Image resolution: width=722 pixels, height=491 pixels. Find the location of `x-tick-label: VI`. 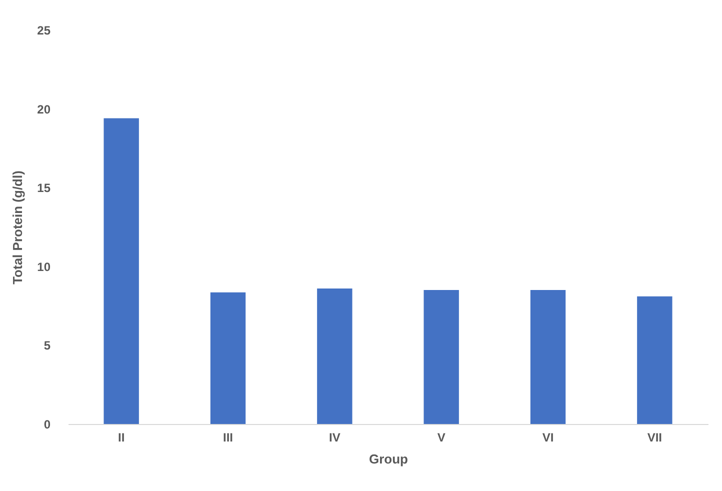

x-tick-label: VI is located at coordinates (548, 437).